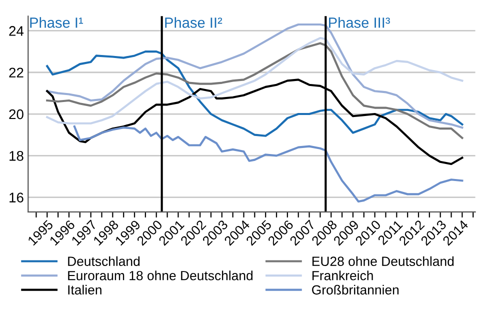  What do you see at coordinates (17, 197) in the screenshot?
I see `y-tick-label: 16` at bounding box center [17, 197].